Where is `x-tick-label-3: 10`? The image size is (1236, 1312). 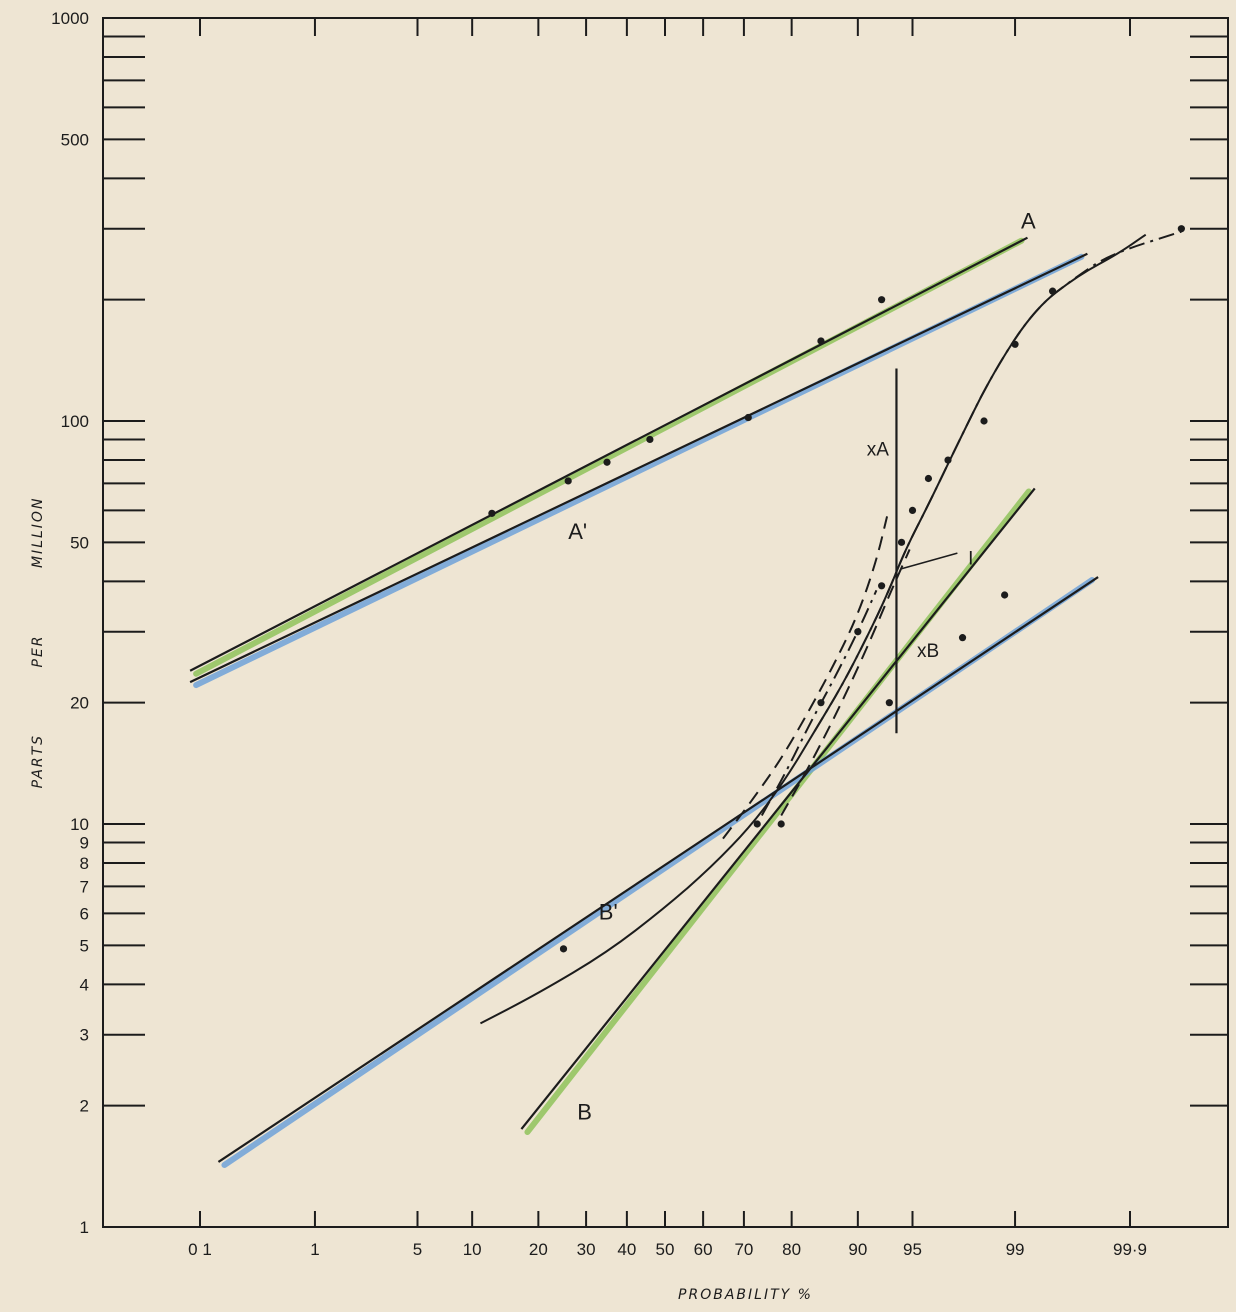
x-tick-label-3: 10 is located at coordinates (472, 1249).